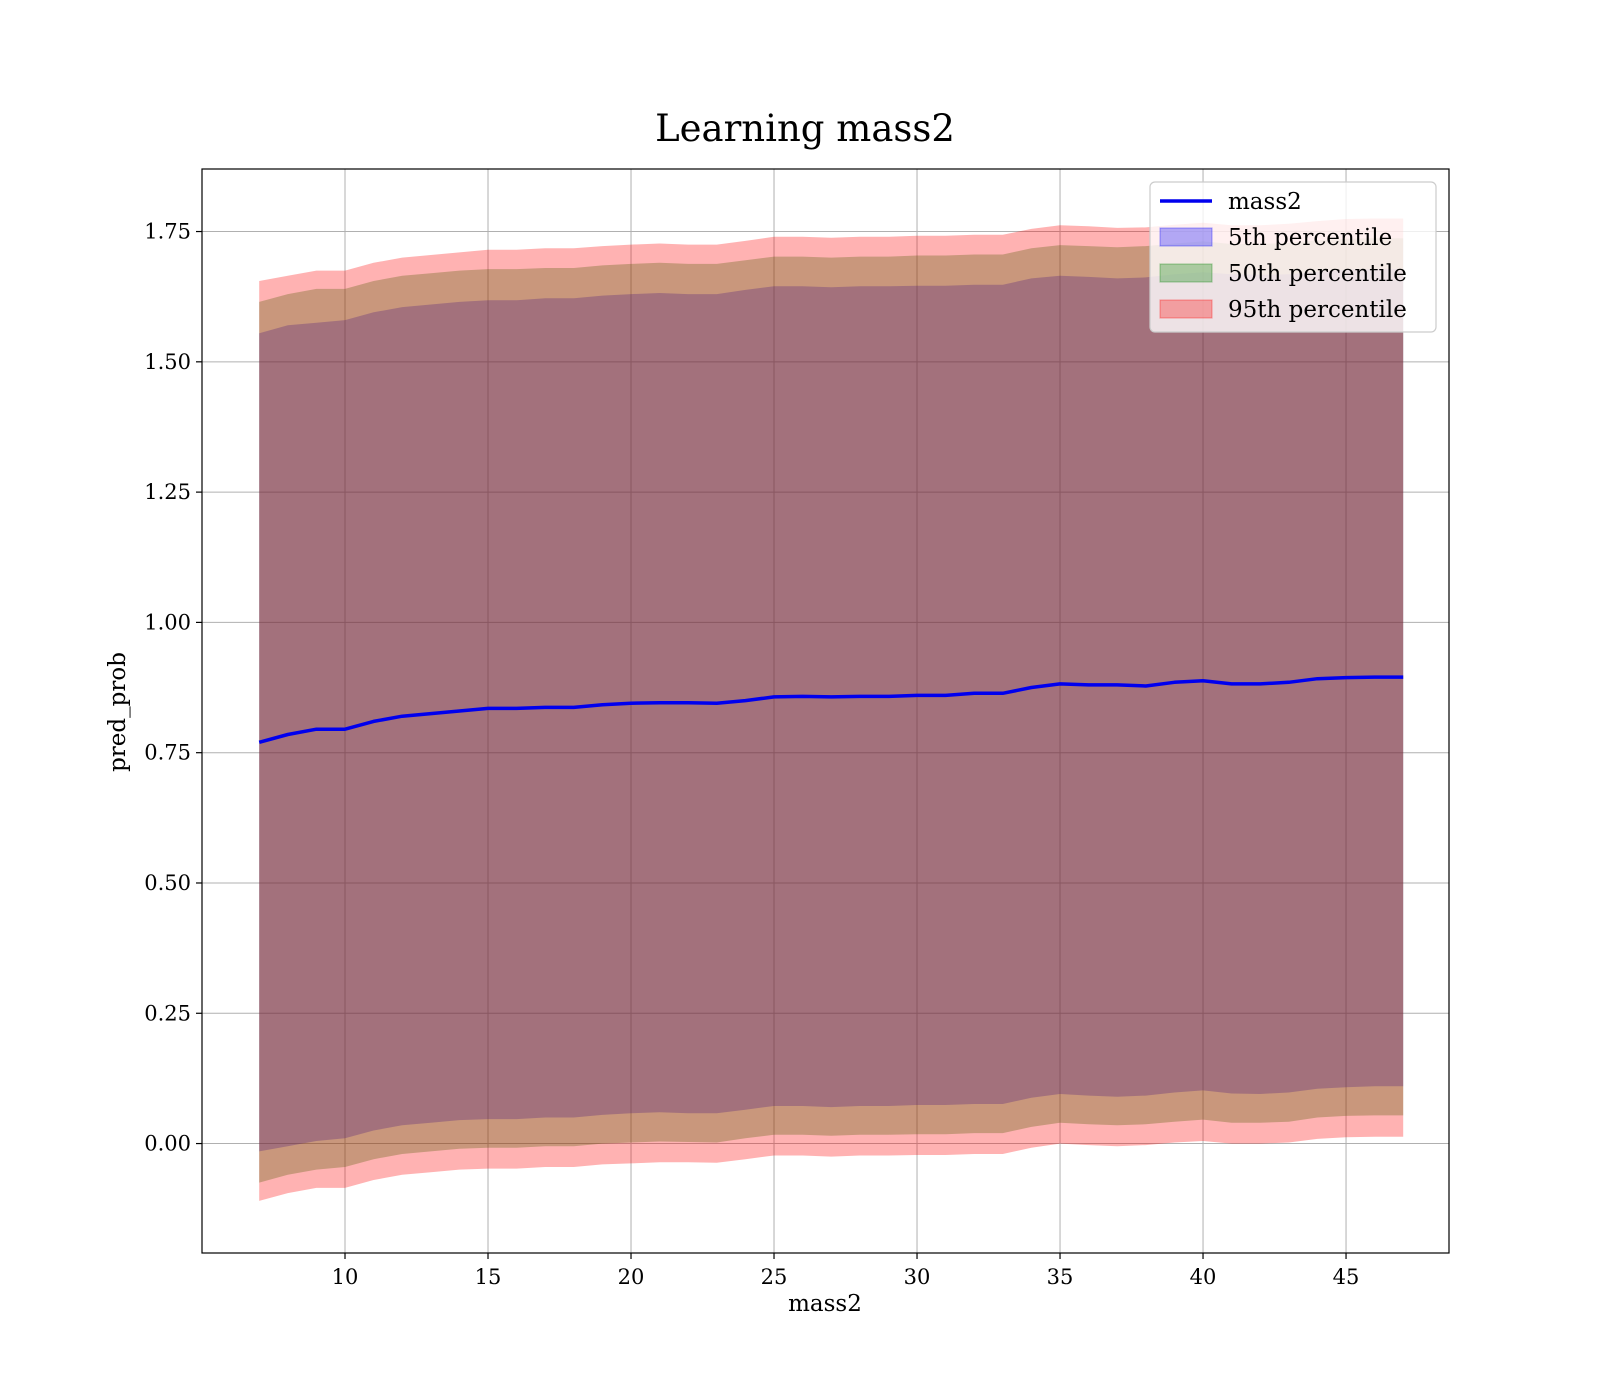 This screenshot has width=1600, height=1400. Describe the element at coordinates (1060, 1277) in the screenshot. I see `x-tick-label: 35` at that location.